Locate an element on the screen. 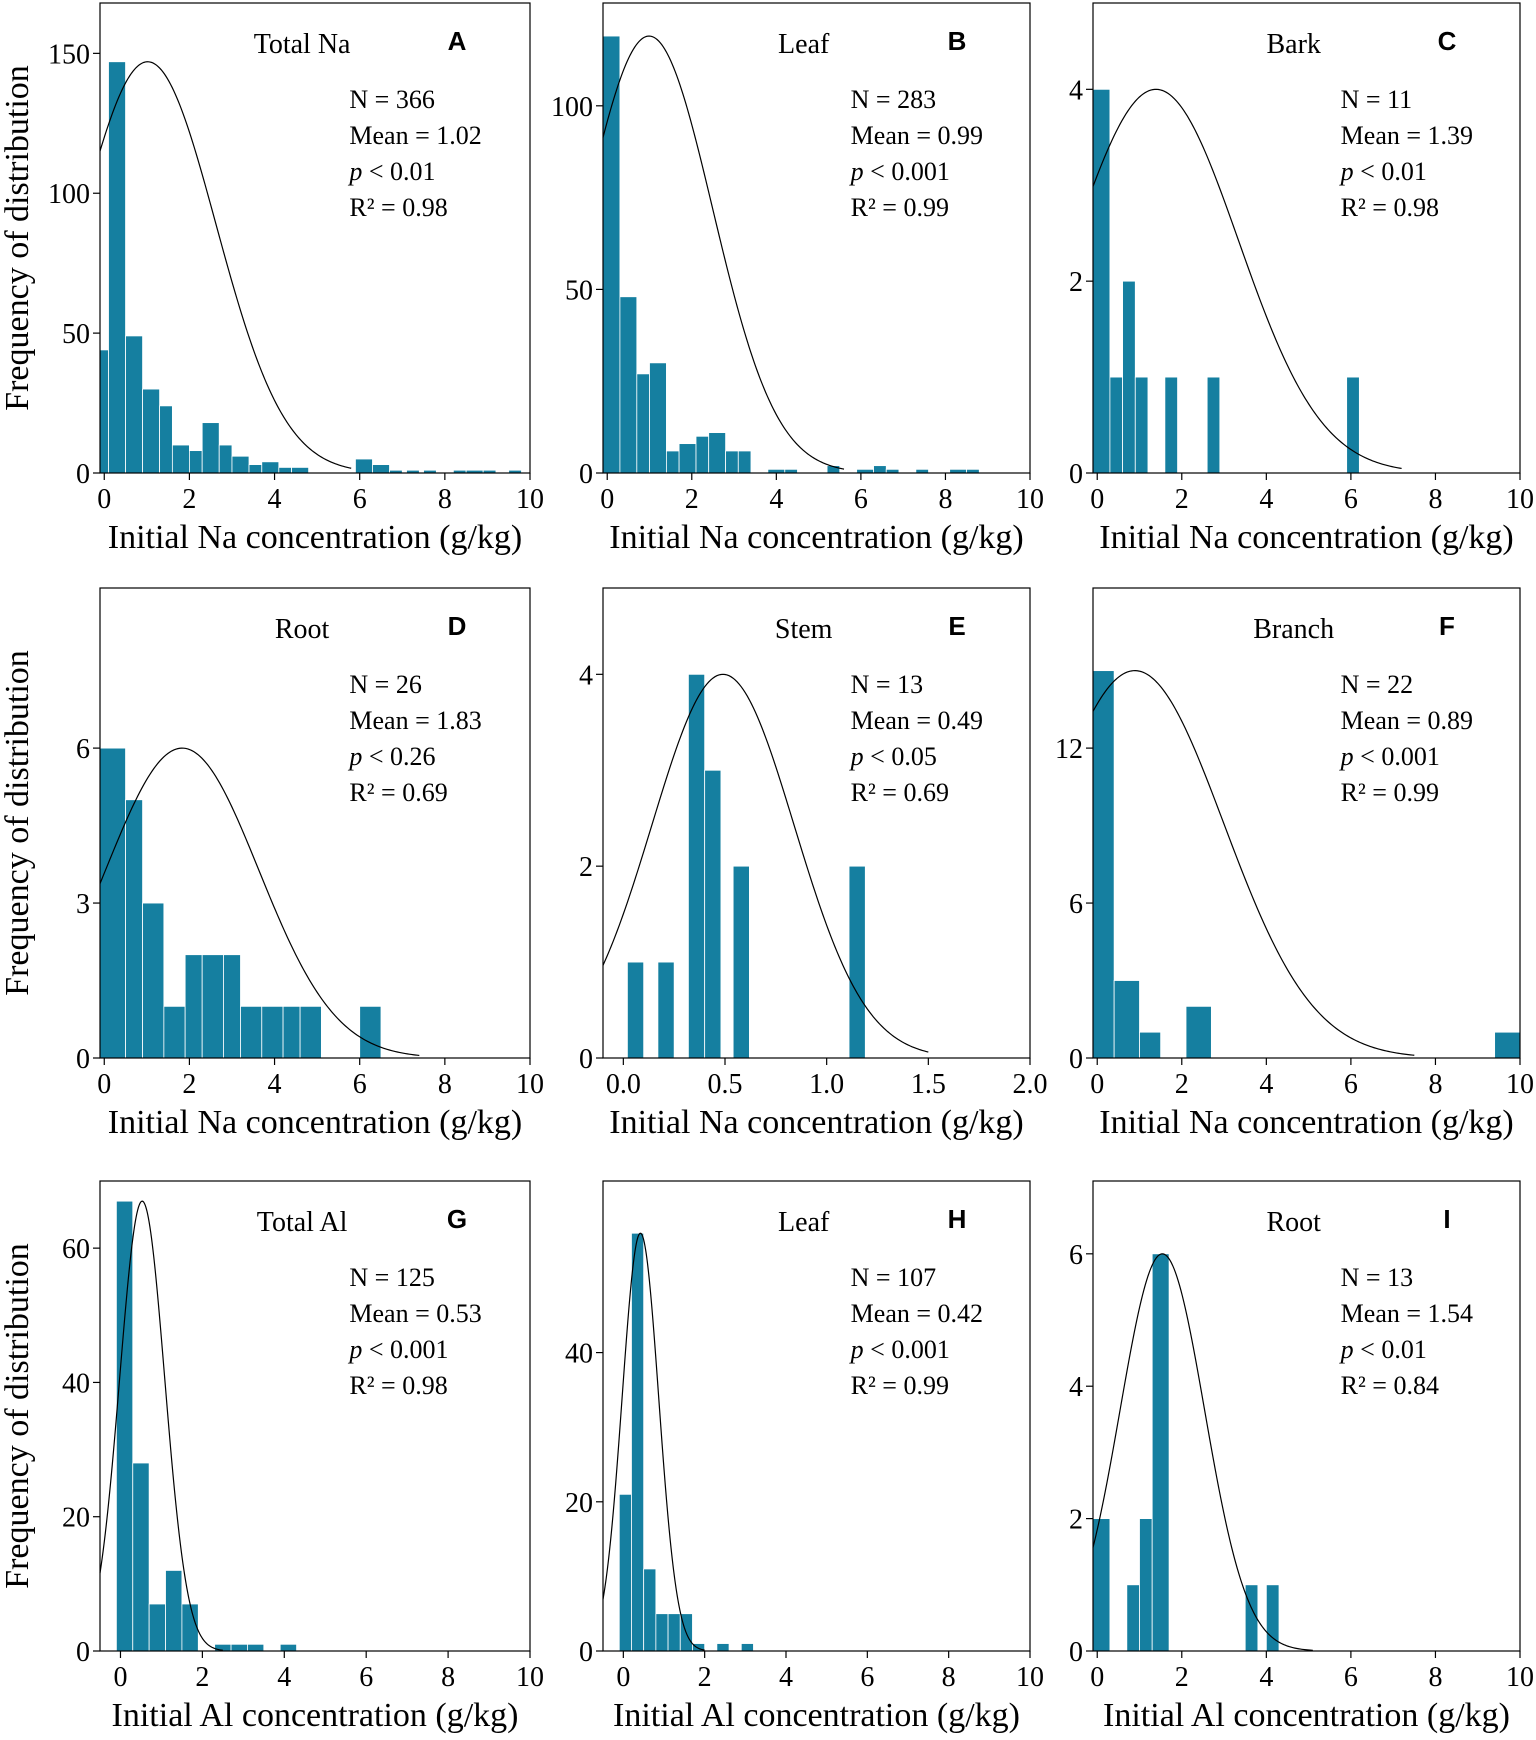 Image resolution: width=1536 pixels, height=1740 pixels. f-xtick-label-2: 4 is located at coordinates (1266, 1084).